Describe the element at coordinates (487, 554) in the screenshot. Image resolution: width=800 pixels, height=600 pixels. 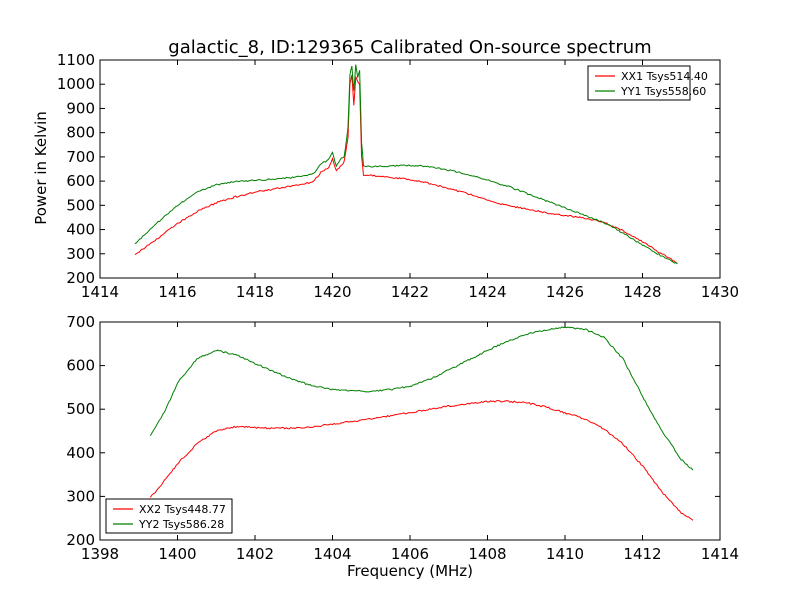
I see `x-tick-label: 1408` at that location.